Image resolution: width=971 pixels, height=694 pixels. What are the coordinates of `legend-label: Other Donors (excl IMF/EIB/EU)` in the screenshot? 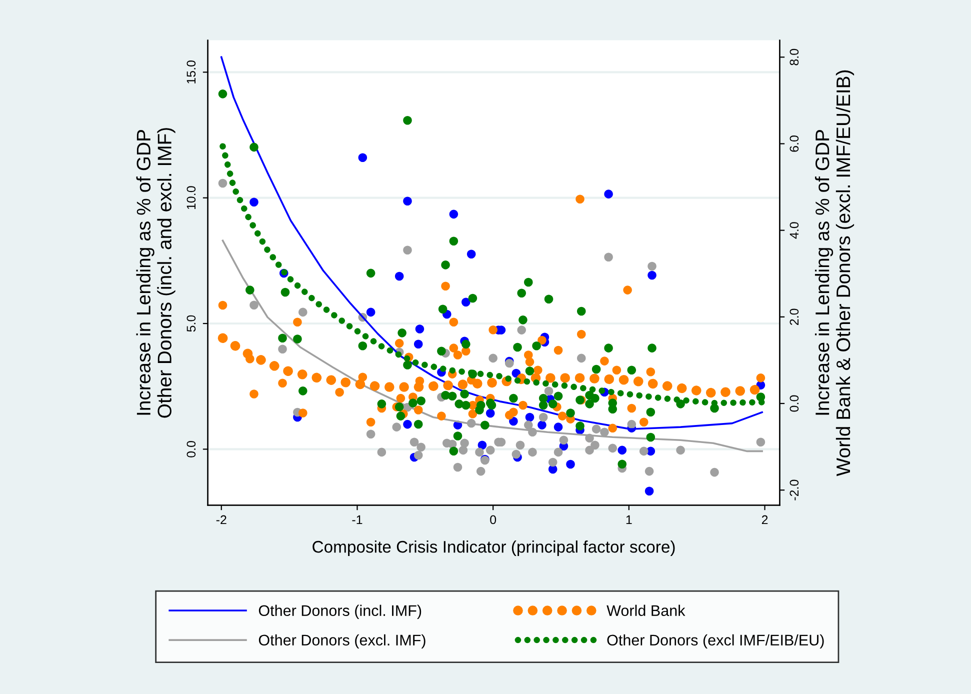 It's located at (715, 641).